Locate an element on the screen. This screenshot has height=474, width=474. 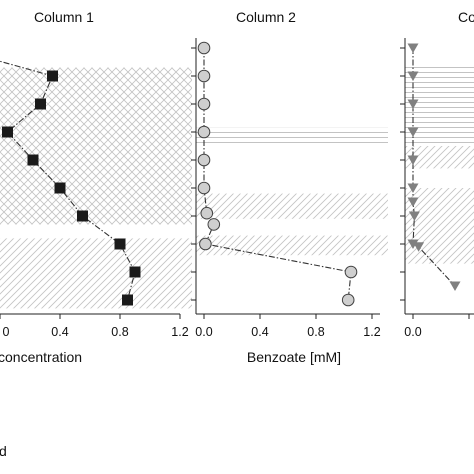
panel-column-3: Co 0.0 is located at coordinates (437, 174).